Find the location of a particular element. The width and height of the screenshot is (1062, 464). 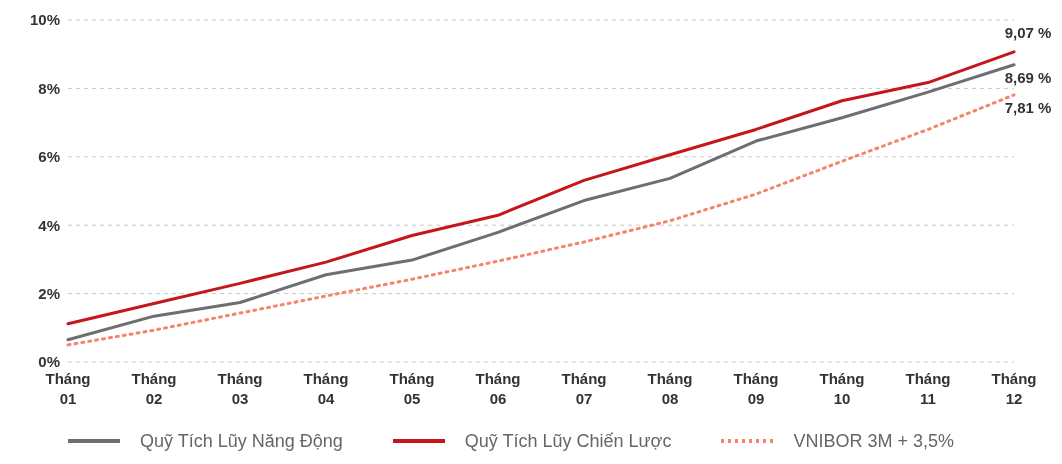

x-tick-label: Tháng 08 is located at coordinates (670, 388).